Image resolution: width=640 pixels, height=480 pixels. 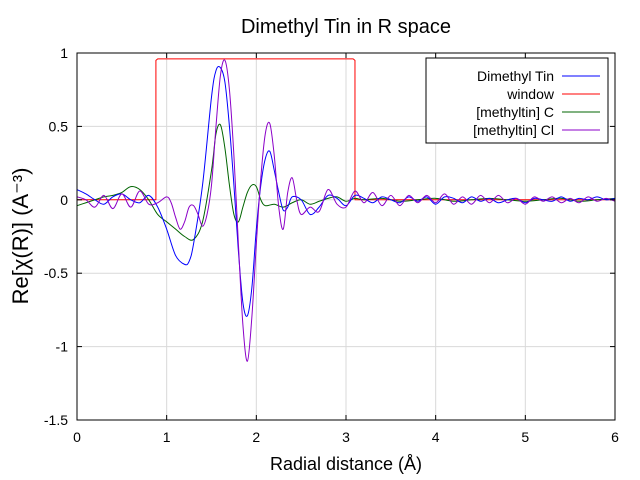 What do you see at coordinates (20, 236) in the screenshot?
I see `y-axis-label: Re[χ(R)] (A⁻³)` at bounding box center [20, 236].